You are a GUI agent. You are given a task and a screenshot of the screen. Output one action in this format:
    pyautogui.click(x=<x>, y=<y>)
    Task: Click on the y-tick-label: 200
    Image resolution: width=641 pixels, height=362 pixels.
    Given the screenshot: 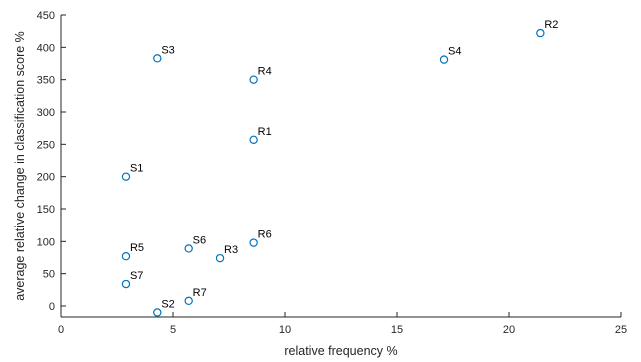 What is the action you would take?
    pyautogui.click(x=46, y=178)
    